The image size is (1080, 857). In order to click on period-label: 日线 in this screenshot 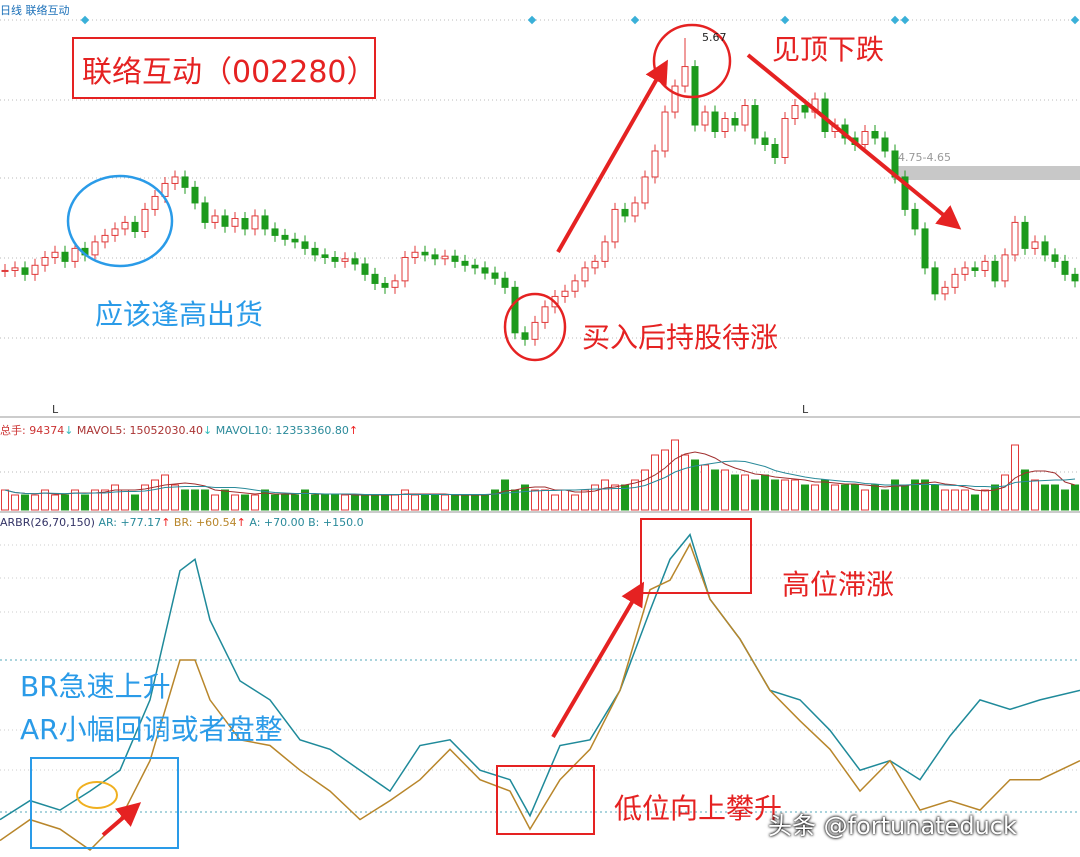, I will do `click(11, 10)`.